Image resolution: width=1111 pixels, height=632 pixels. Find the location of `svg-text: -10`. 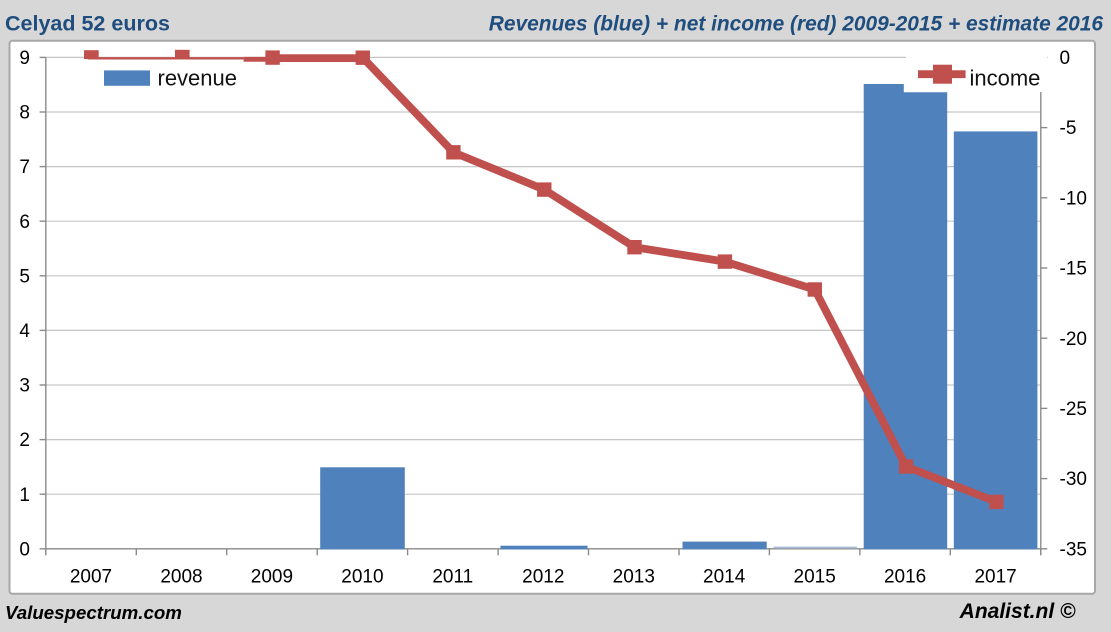

svg-text: -10 is located at coordinates (1073, 198).